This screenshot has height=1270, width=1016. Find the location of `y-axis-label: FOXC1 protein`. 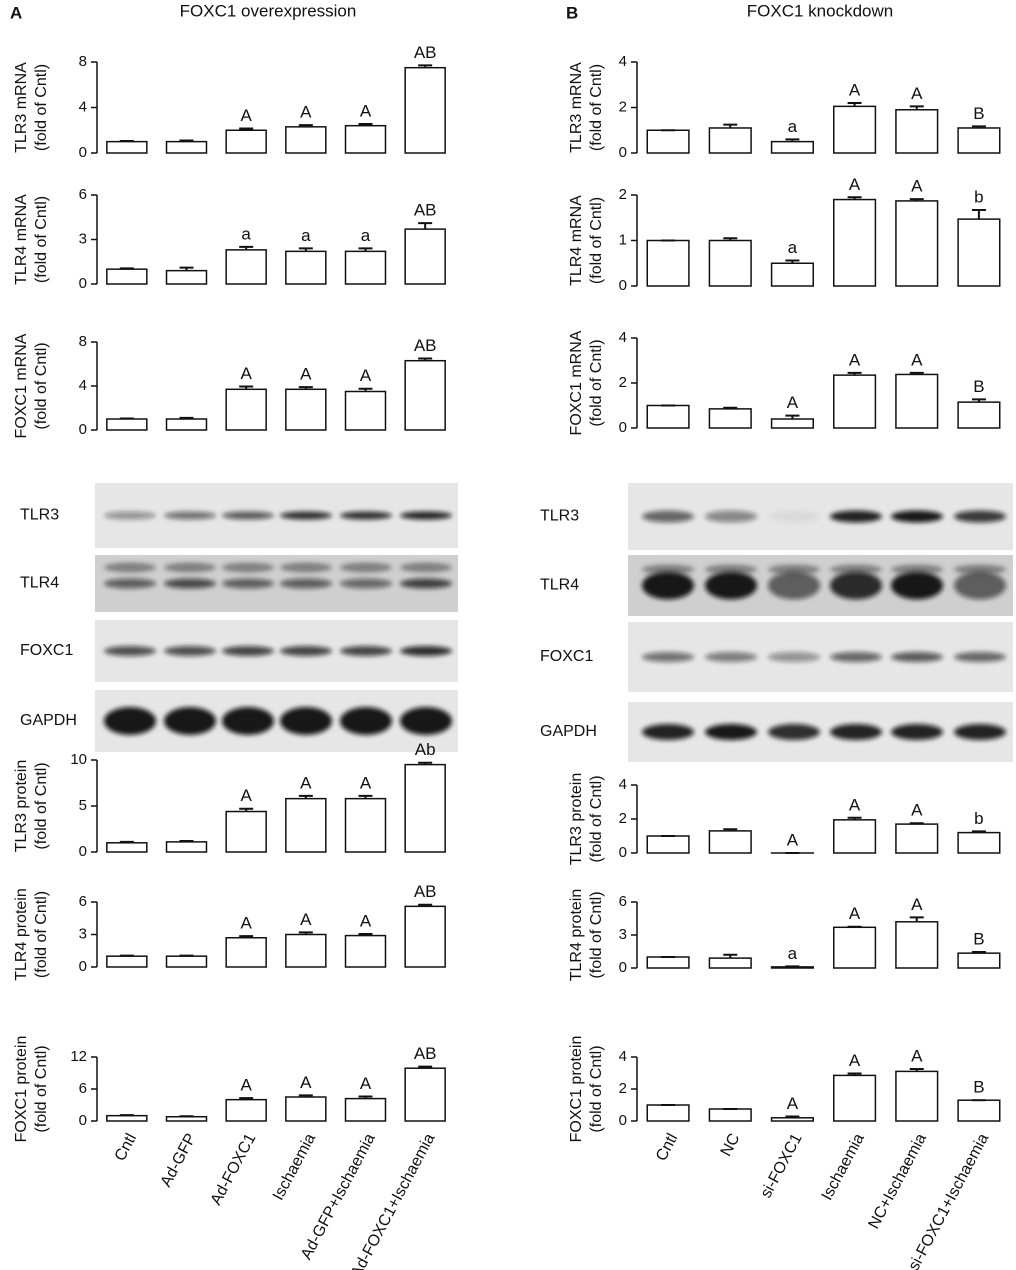

y-axis-label: FOXC1 protein is located at coordinates (576, 1089).